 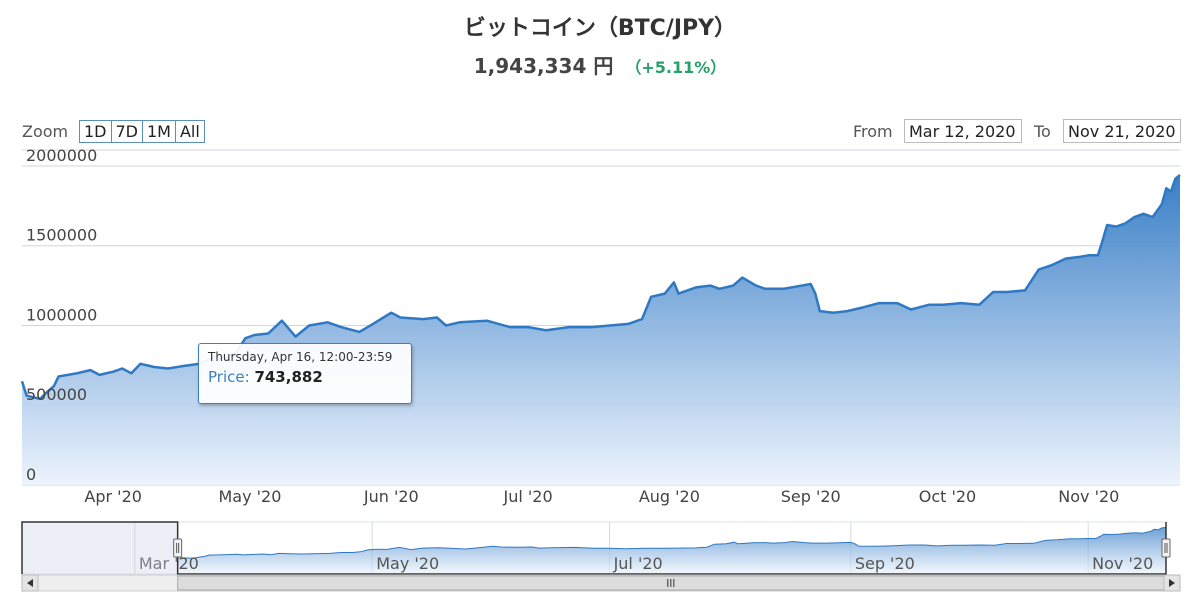 What do you see at coordinates (600, 28) in the screenshot?
I see `chart-title: ビットコイン（BTC/JPY）` at bounding box center [600, 28].